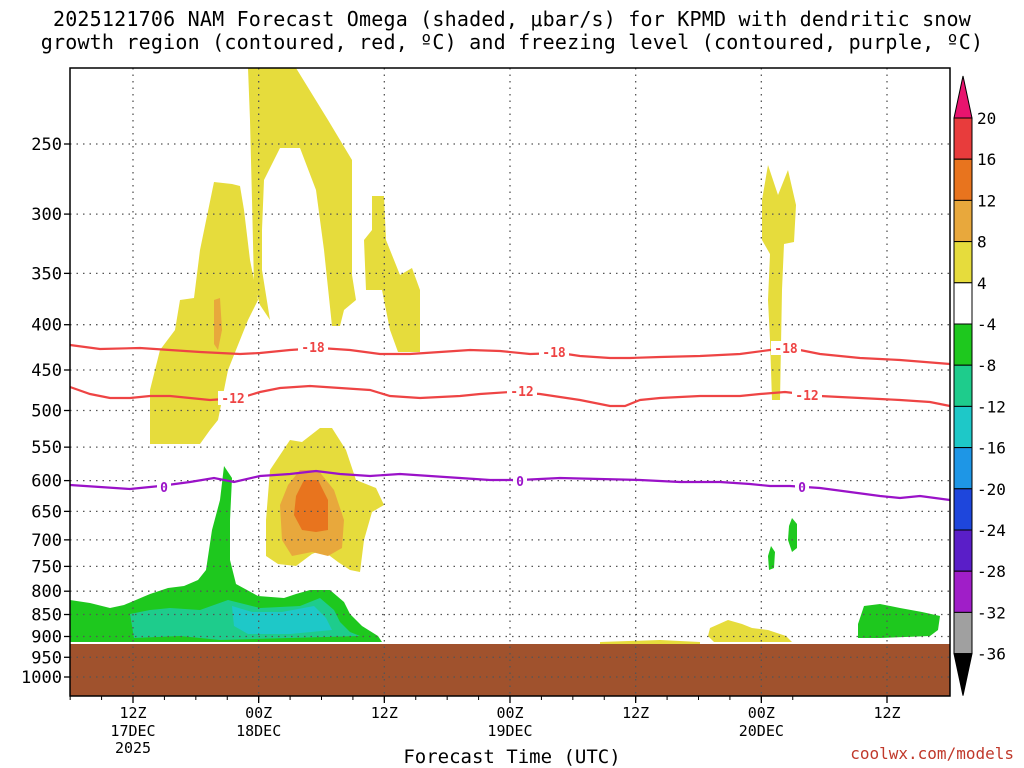  Describe the element at coordinates (991, 406) in the screenshot. I see `colorbar-label: -12` at that location.